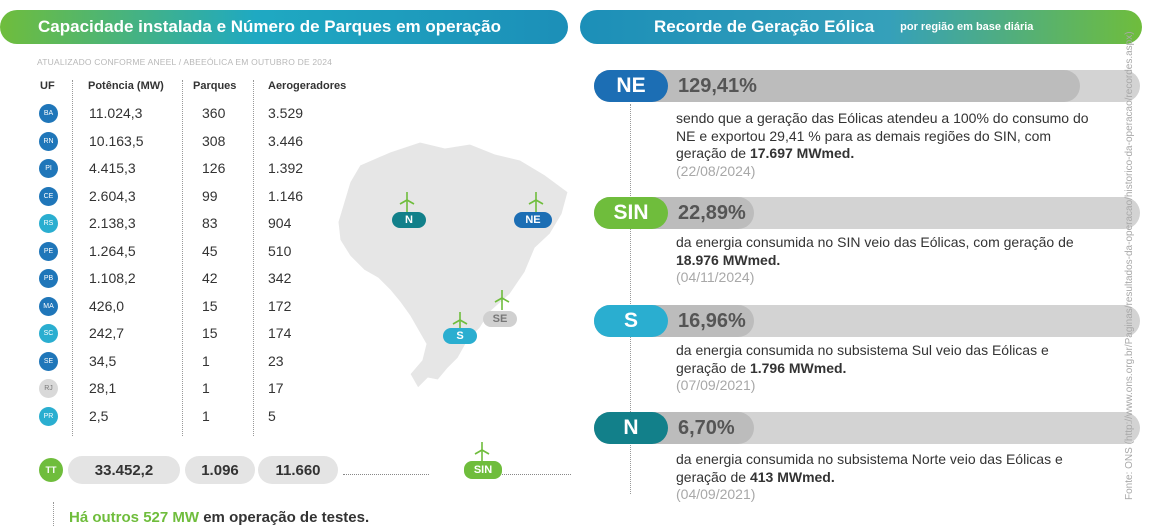 This screenshot has width=1166, height=530. Describe the element at coordinates (200, 306) in the screenshot. I see `table-row: MA 426,0 15 172` at that location.